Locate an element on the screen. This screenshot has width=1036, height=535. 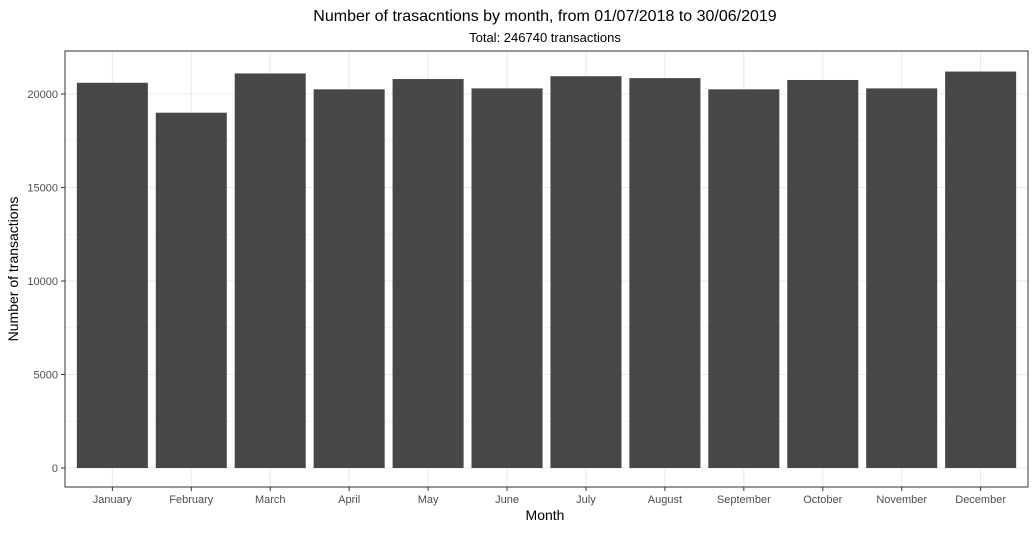
x-tick-label: April is located at coordinates (349, 500).